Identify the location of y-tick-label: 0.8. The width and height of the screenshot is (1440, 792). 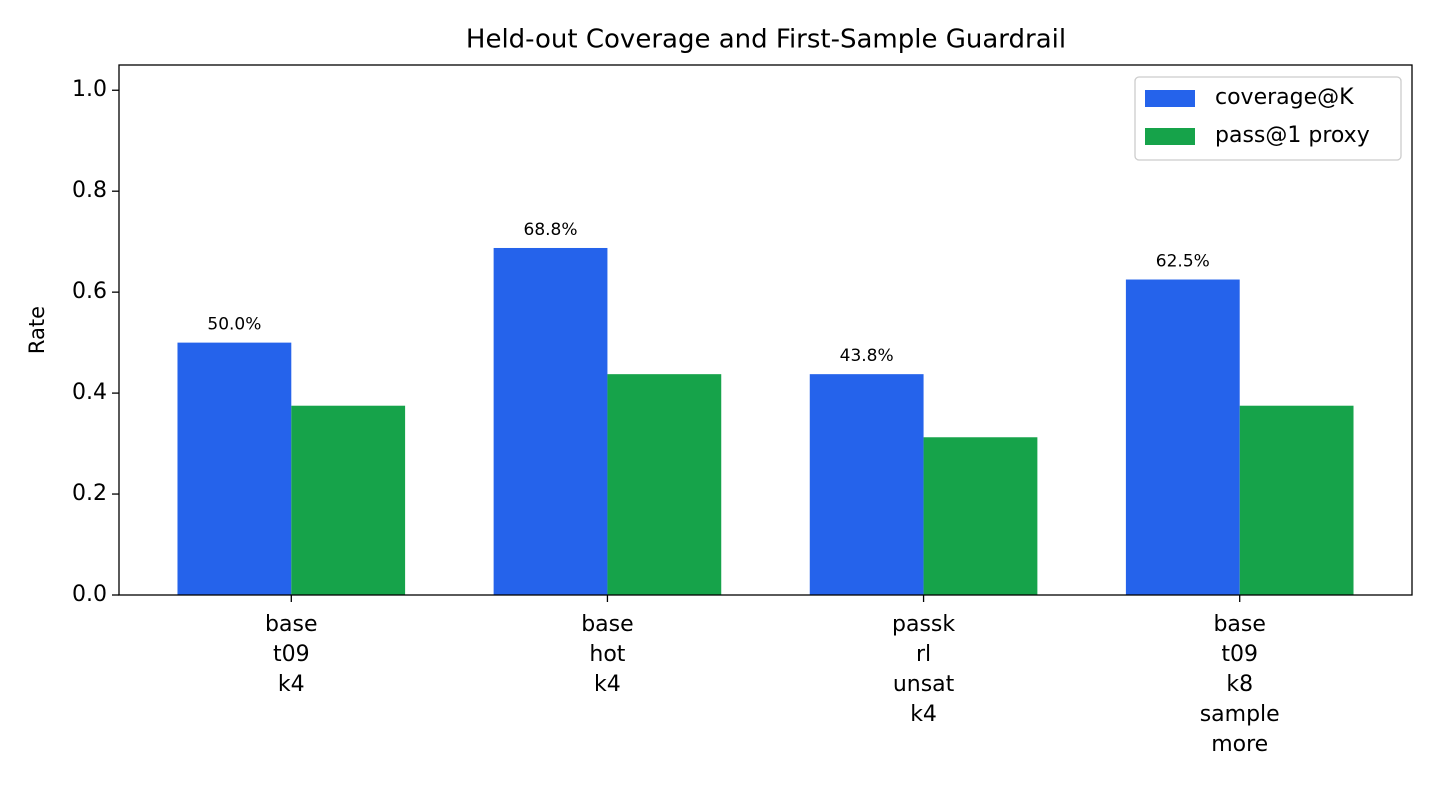
(89, 190).